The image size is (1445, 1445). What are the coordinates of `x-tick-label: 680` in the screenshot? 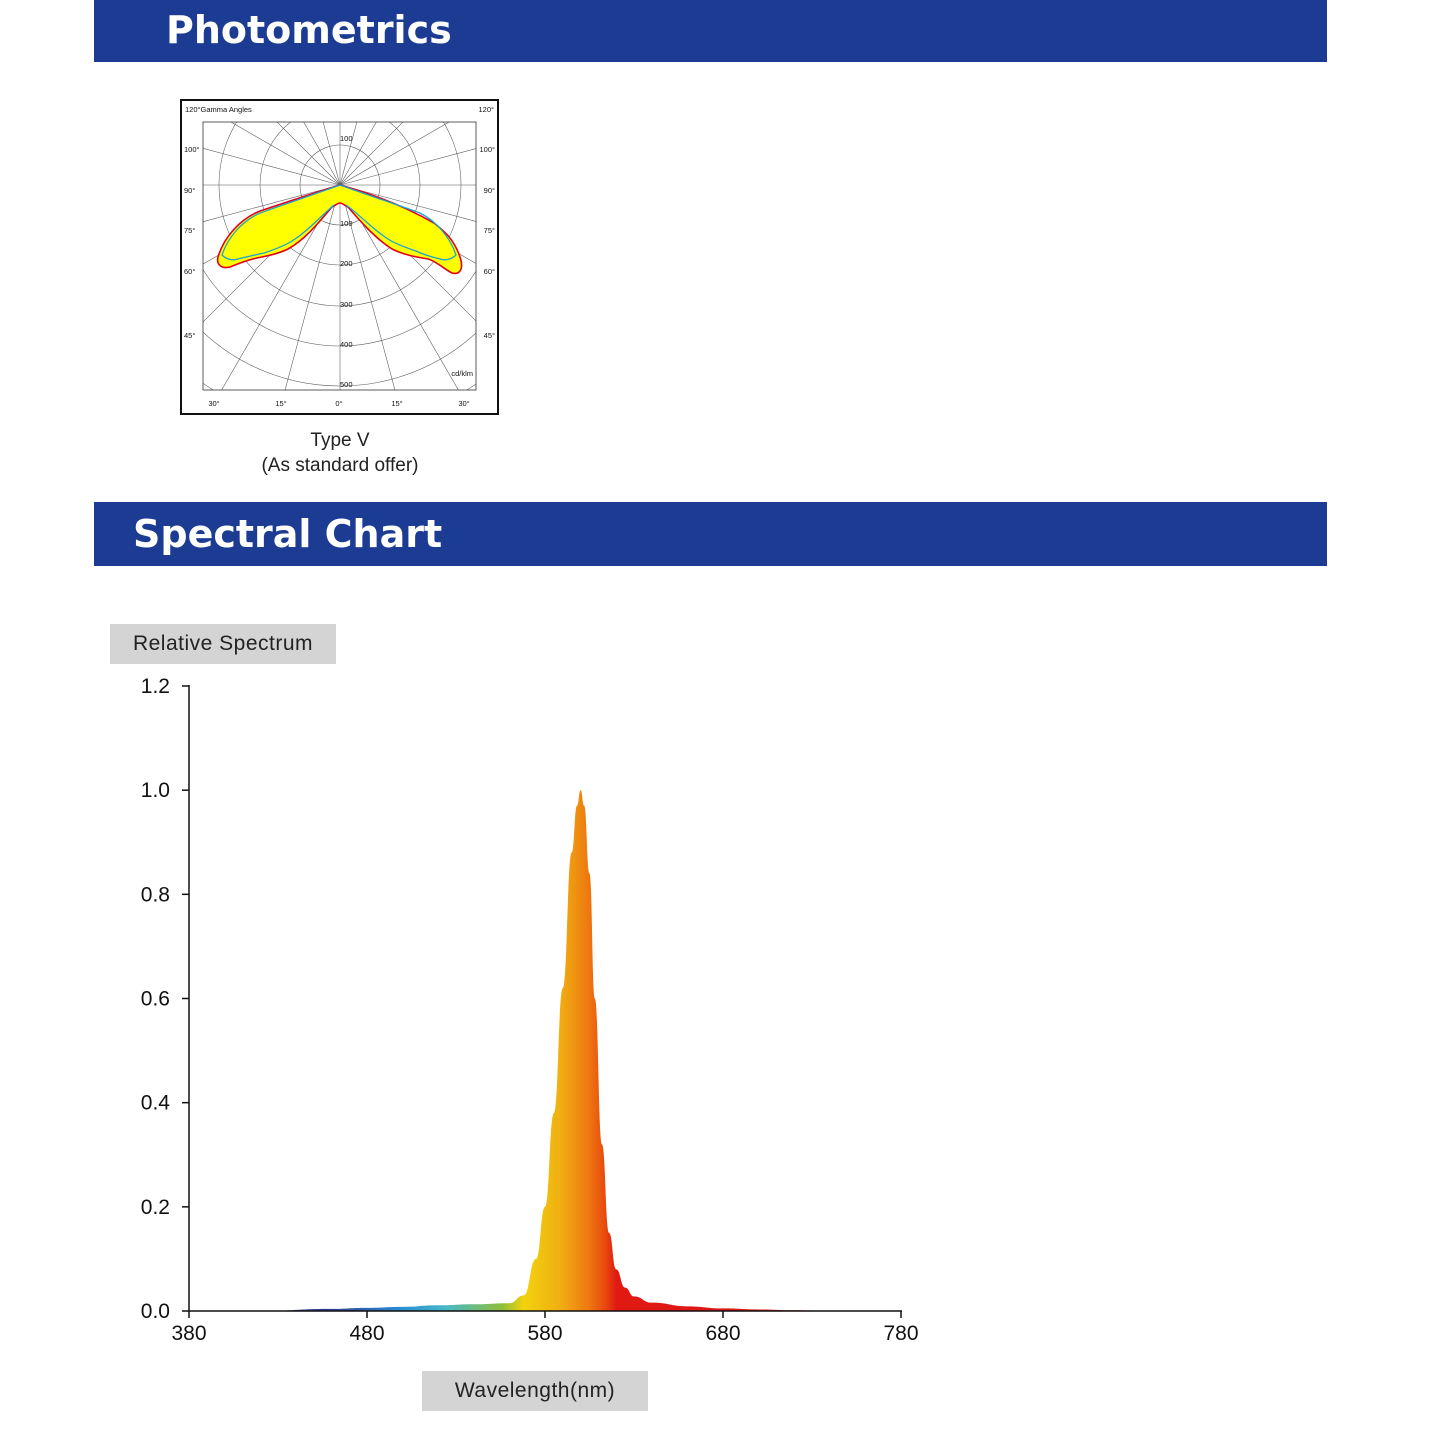 It's located at (722, 1333).